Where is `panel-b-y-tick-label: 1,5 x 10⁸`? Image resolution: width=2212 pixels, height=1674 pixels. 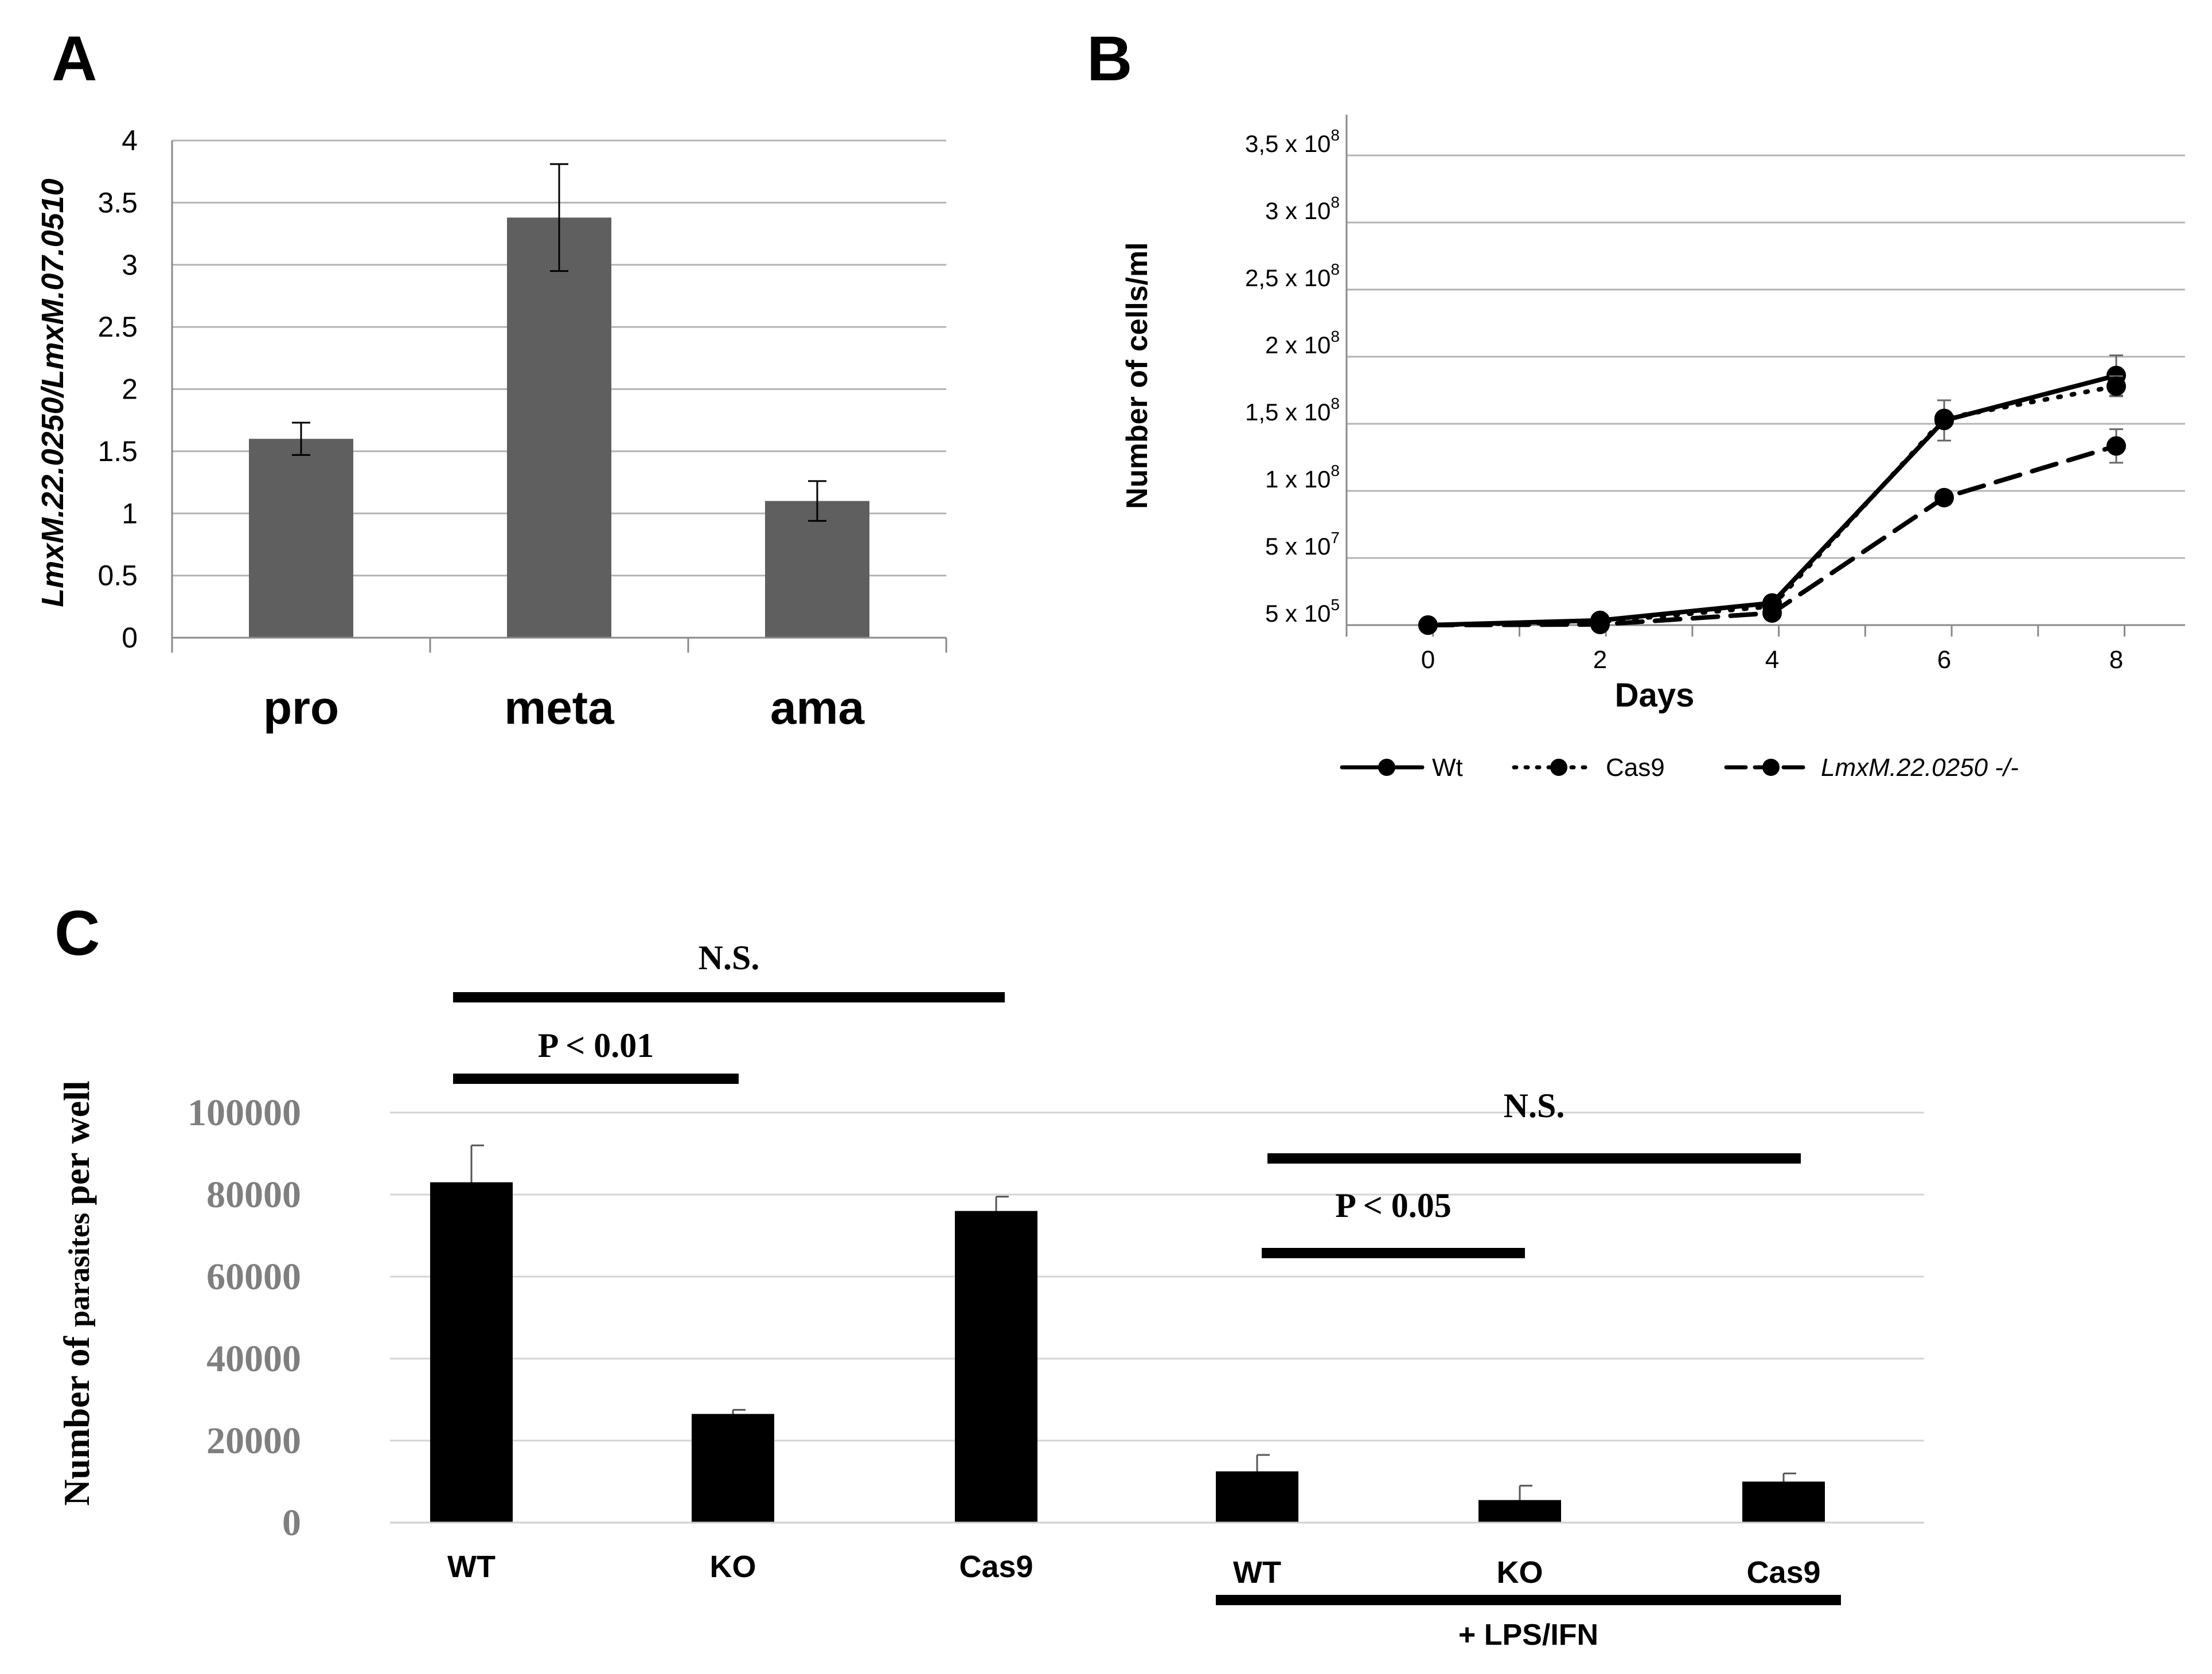
panel-b-y-tick-label: 1,5 x 10⁸ is located at coordinates (1292, 410).